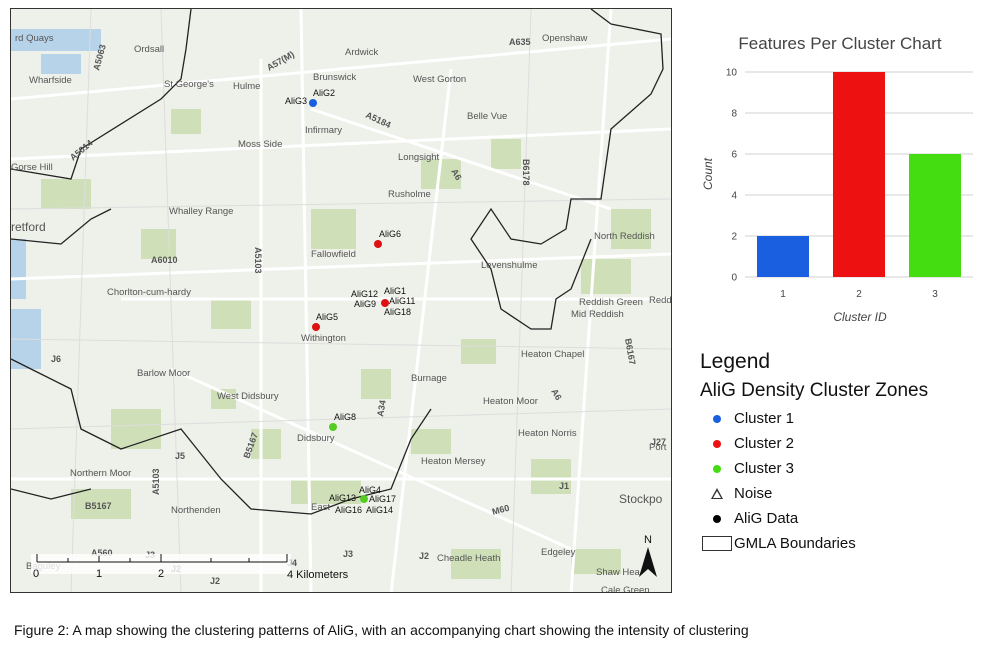  What do you see at coordinates (246, 86) in the screenshot?
I see `place-label: Hulme` at bounding box center [246, 86].